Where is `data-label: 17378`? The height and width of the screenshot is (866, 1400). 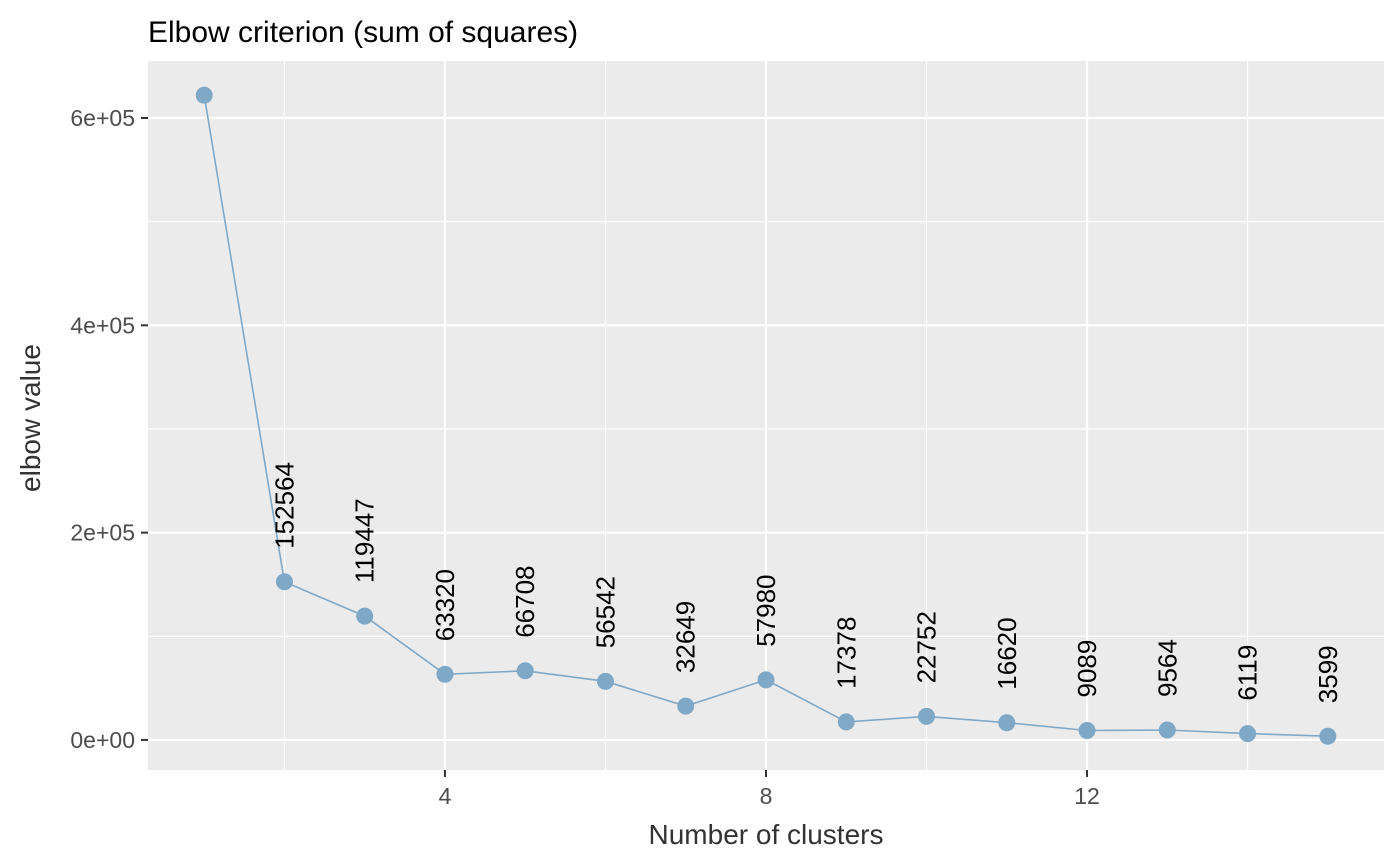
data-label: 17378 is located at coordinates (846, 653).